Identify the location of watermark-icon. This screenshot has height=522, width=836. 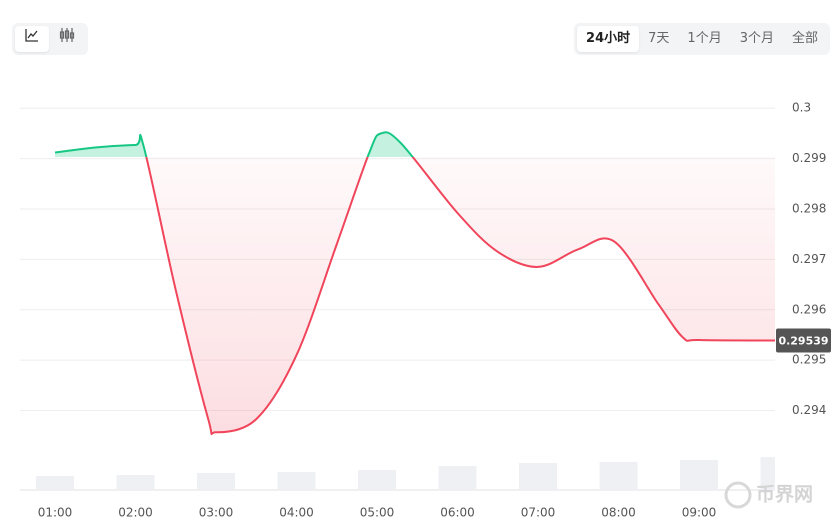
(738, 495).